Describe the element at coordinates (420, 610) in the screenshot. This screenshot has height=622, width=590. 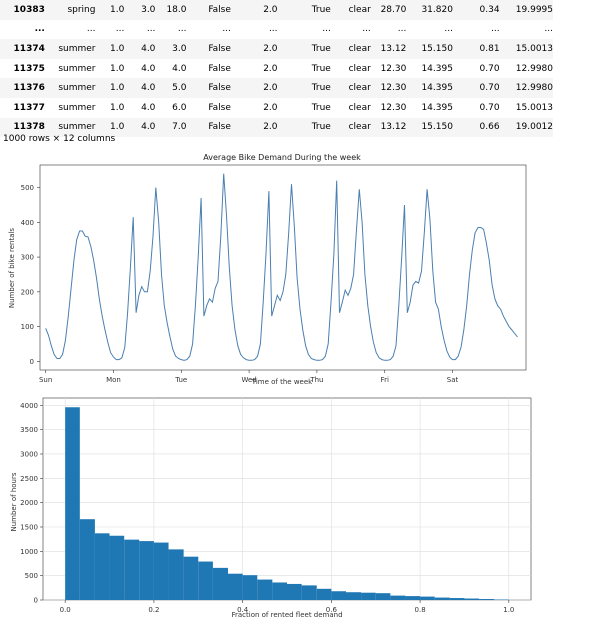
I see `x-tick-label: 0.8` at that location.